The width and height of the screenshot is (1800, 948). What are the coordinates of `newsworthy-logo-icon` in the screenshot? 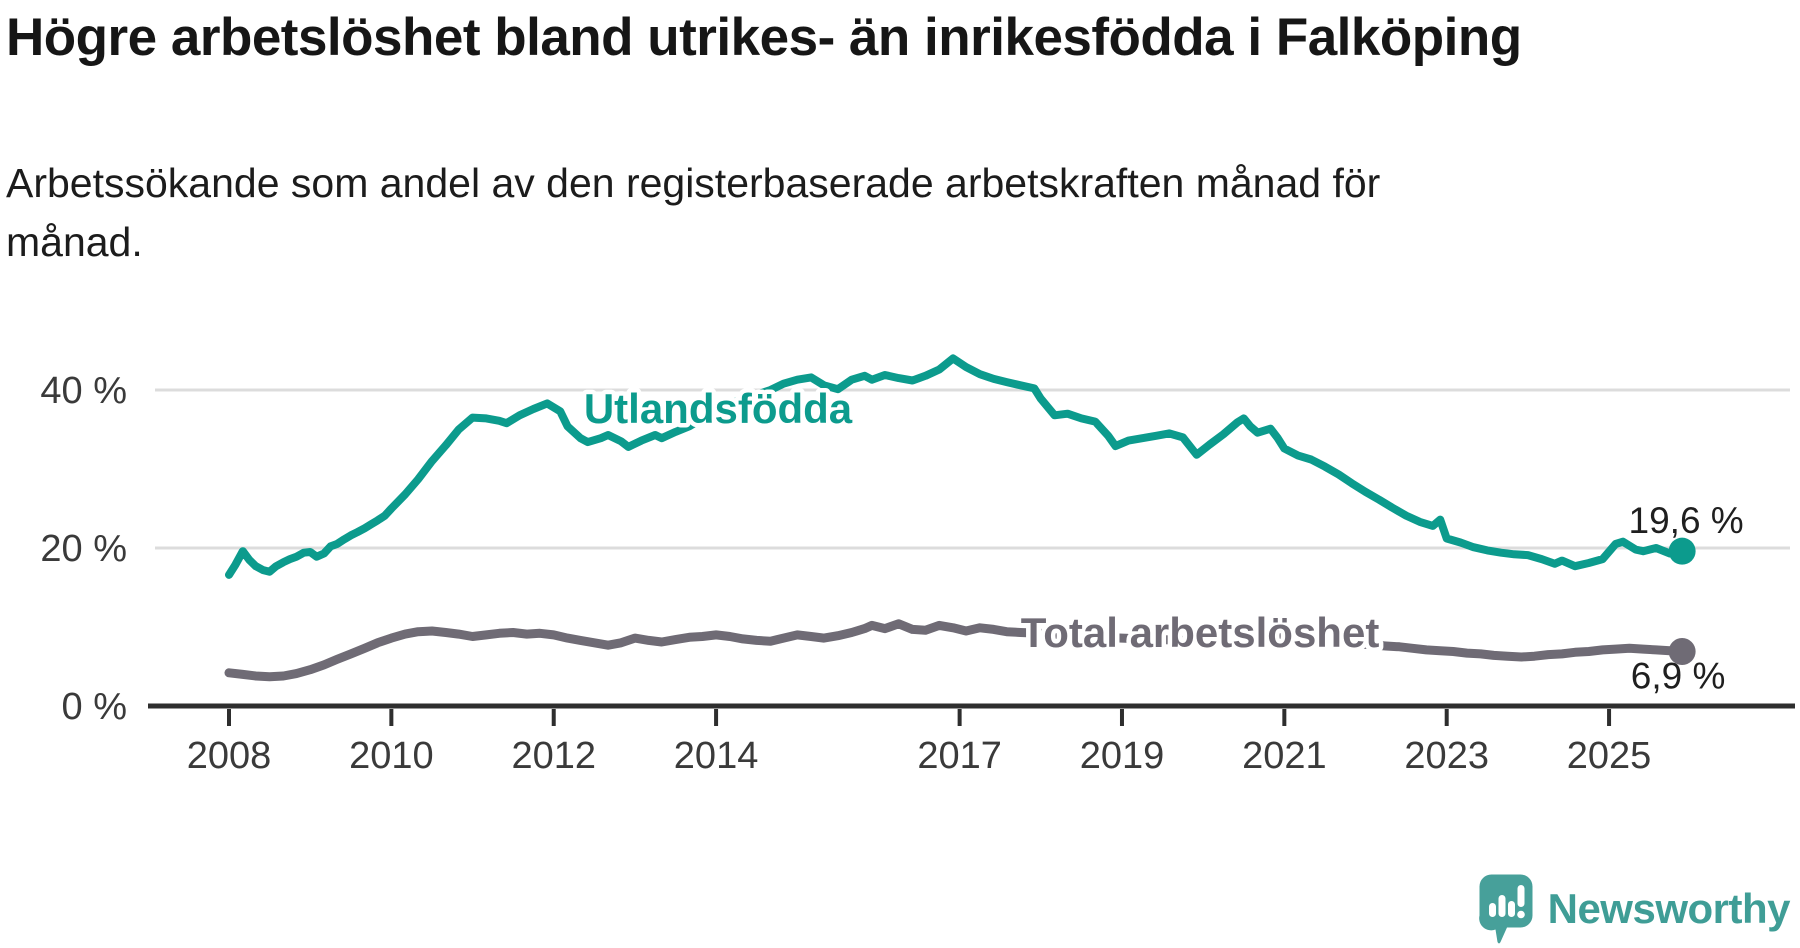 It's located at (1505, 909).